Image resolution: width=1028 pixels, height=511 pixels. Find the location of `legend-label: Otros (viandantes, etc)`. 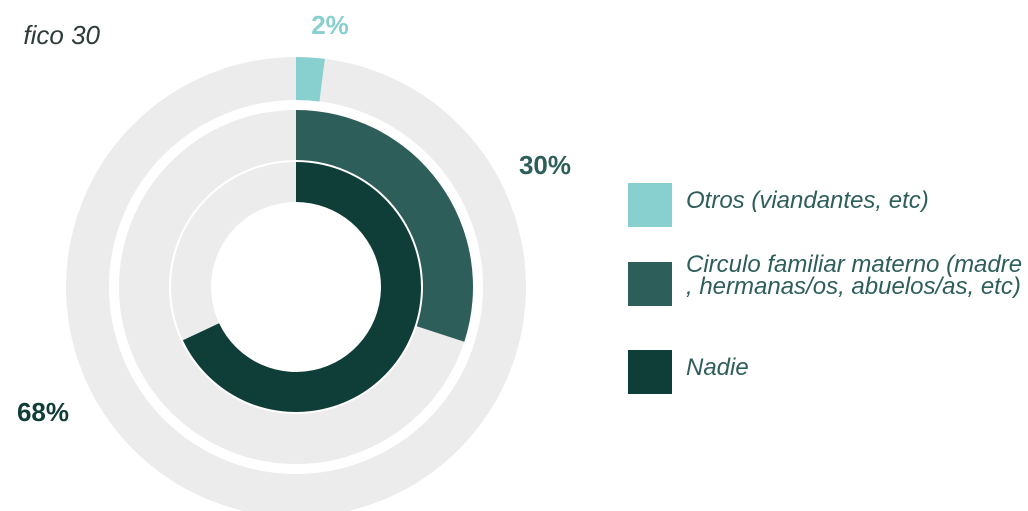

legend-label: Otros (viandantes, etc) is located at coordinates (807, 201).